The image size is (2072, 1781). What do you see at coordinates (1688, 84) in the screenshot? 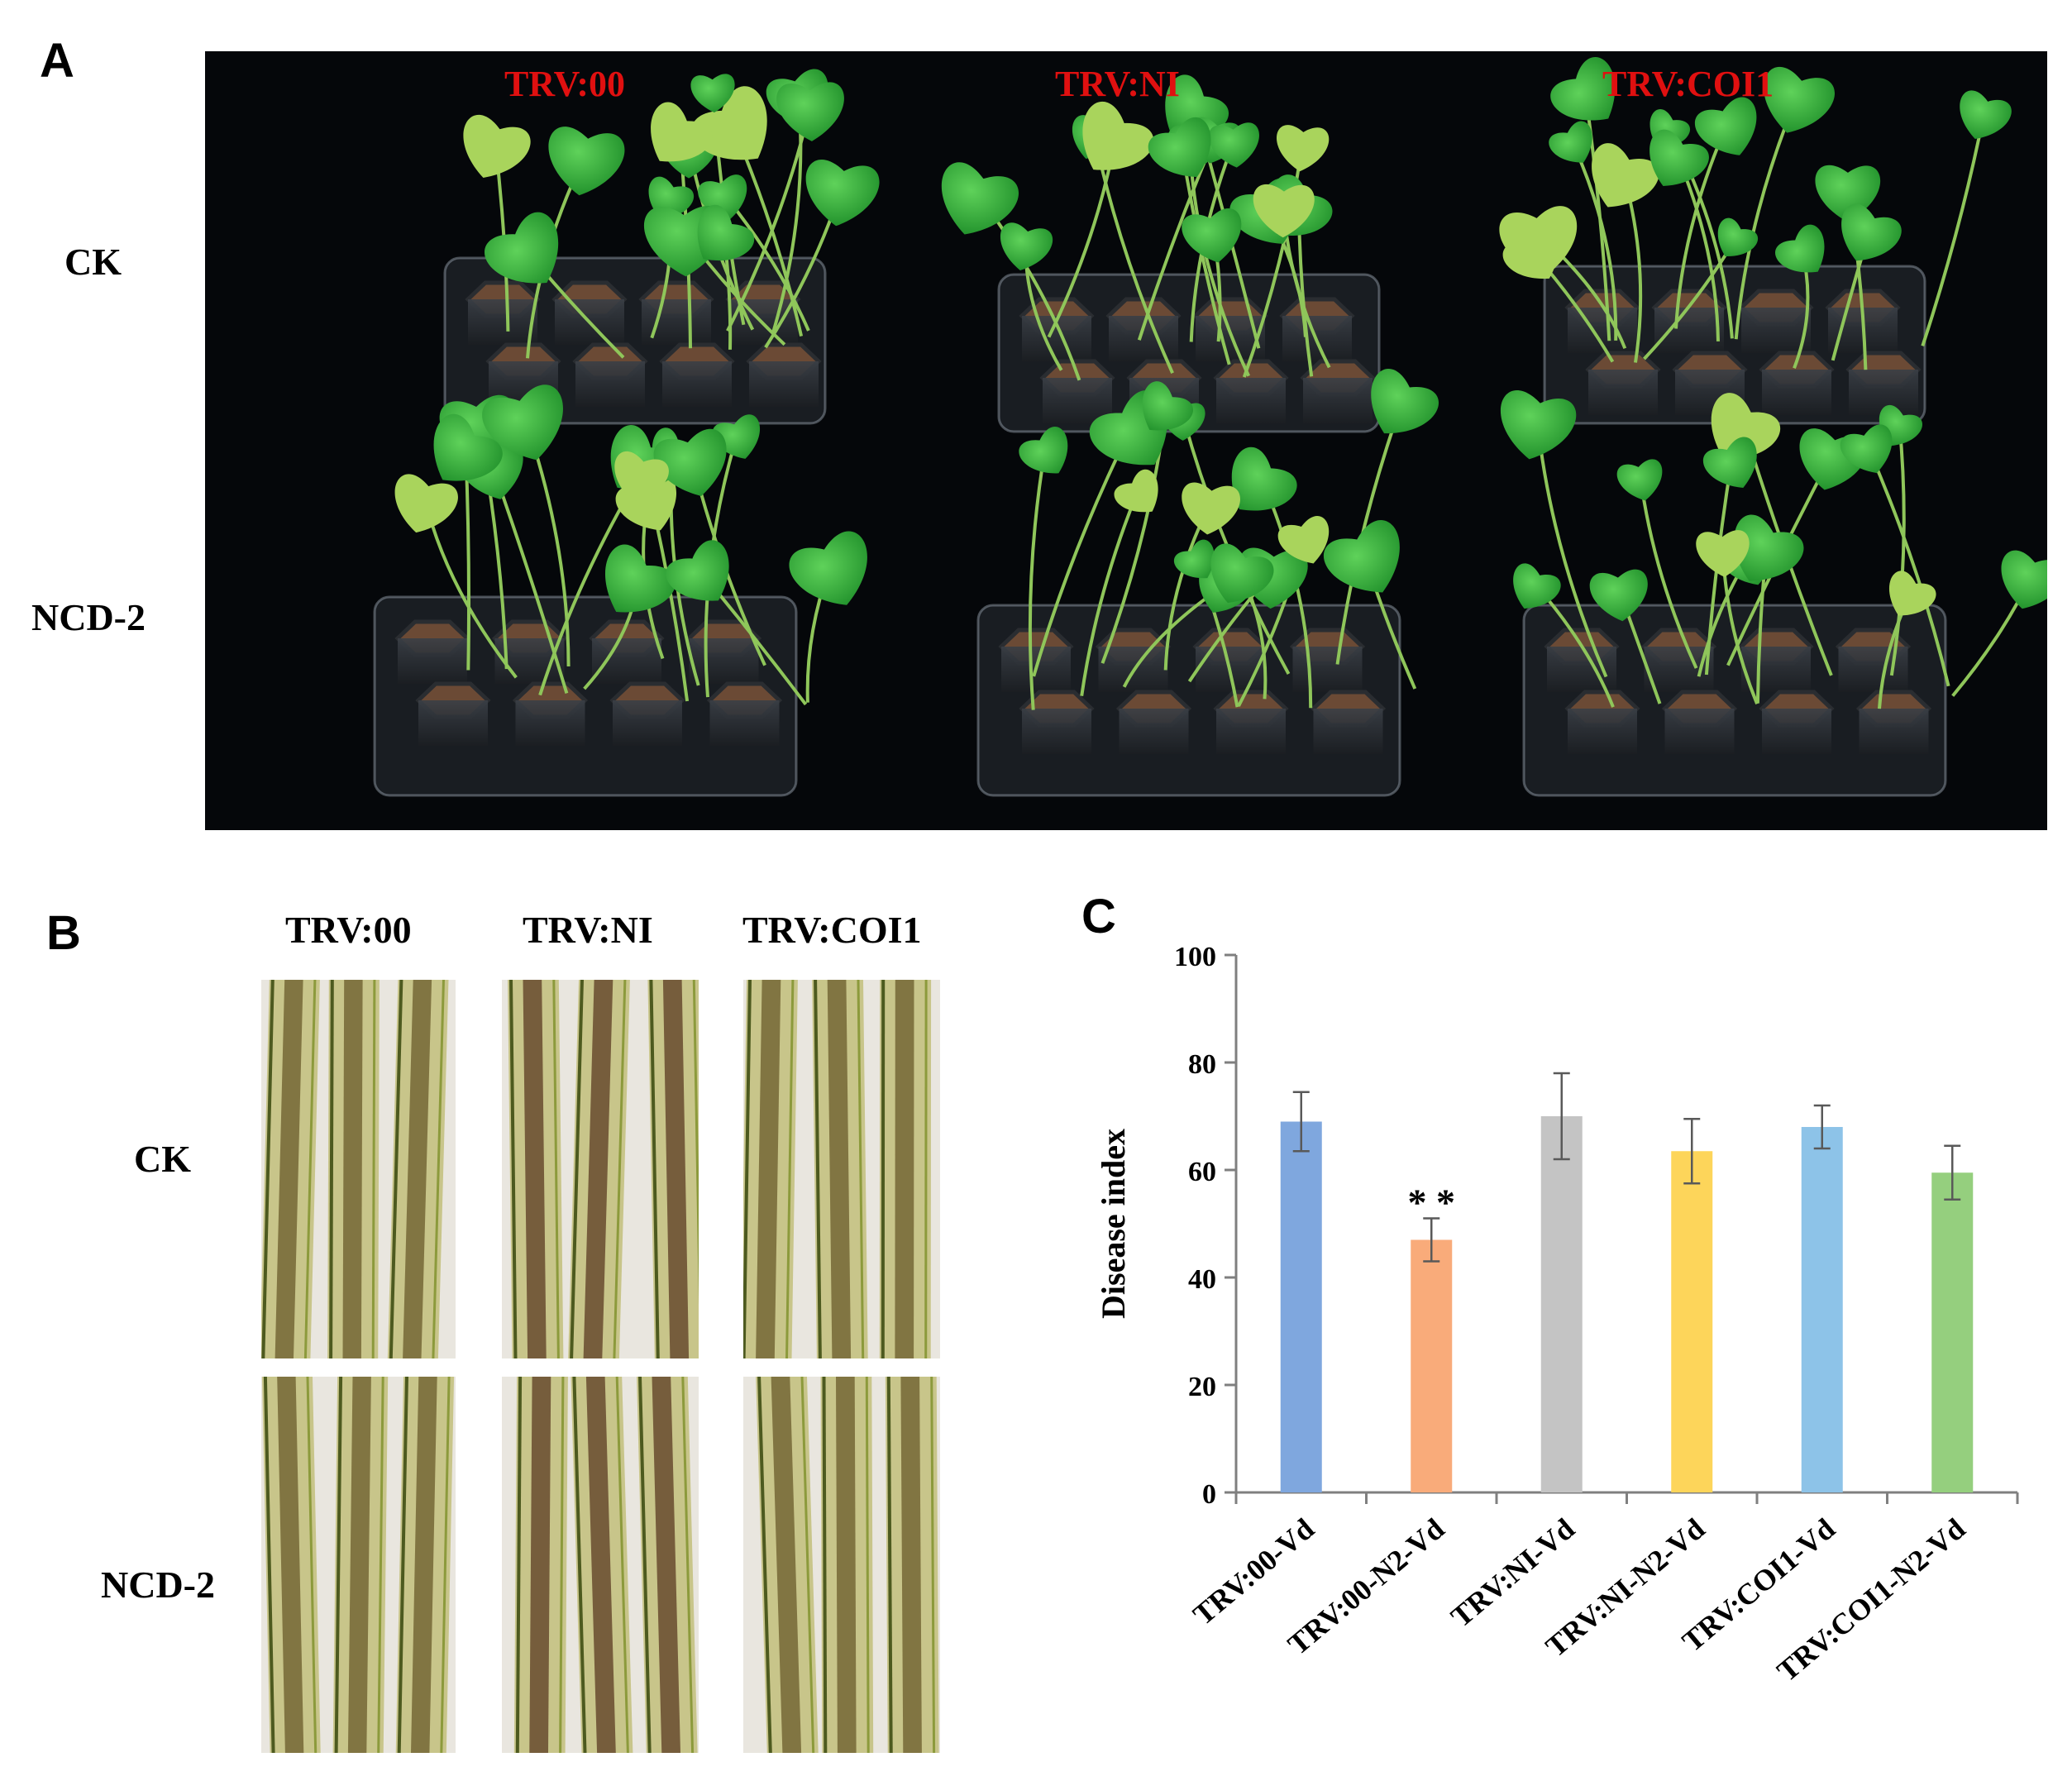
I see `panel-a-col-trvcoi1: TRV:COI1` at bounding box center [1688, 84].